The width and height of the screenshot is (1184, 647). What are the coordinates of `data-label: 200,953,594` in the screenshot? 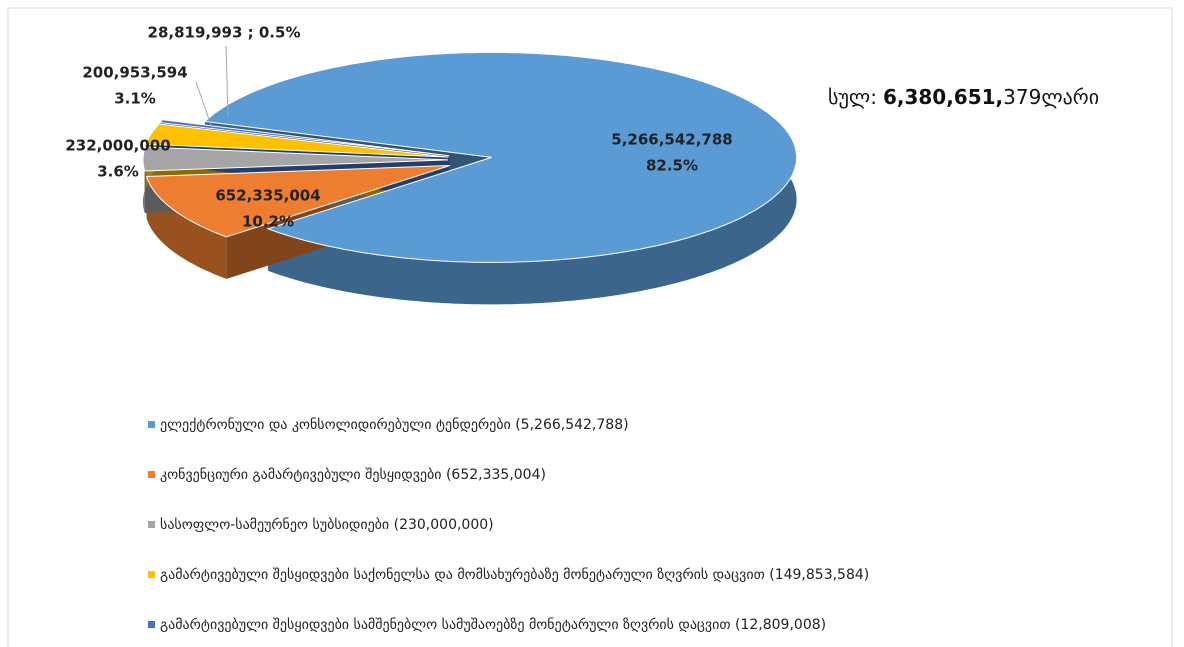 It's located at (134, 73).